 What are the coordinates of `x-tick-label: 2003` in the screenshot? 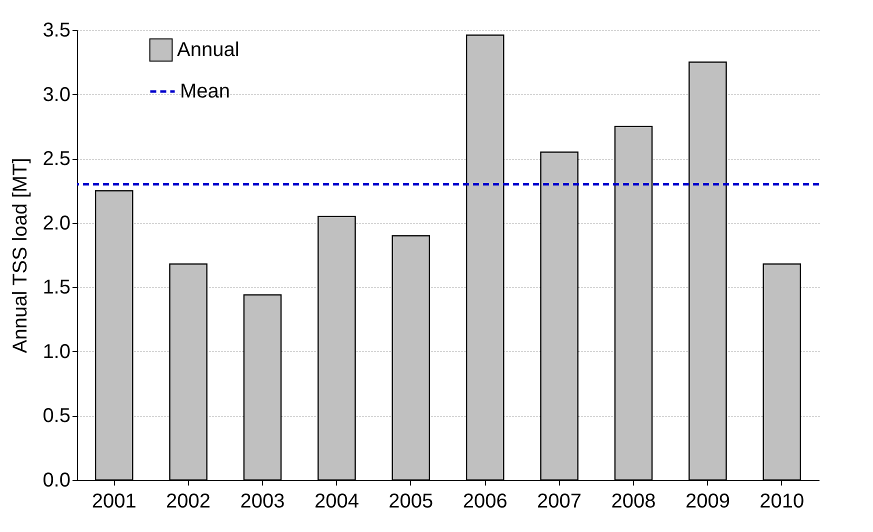 It's located at (262, 501).